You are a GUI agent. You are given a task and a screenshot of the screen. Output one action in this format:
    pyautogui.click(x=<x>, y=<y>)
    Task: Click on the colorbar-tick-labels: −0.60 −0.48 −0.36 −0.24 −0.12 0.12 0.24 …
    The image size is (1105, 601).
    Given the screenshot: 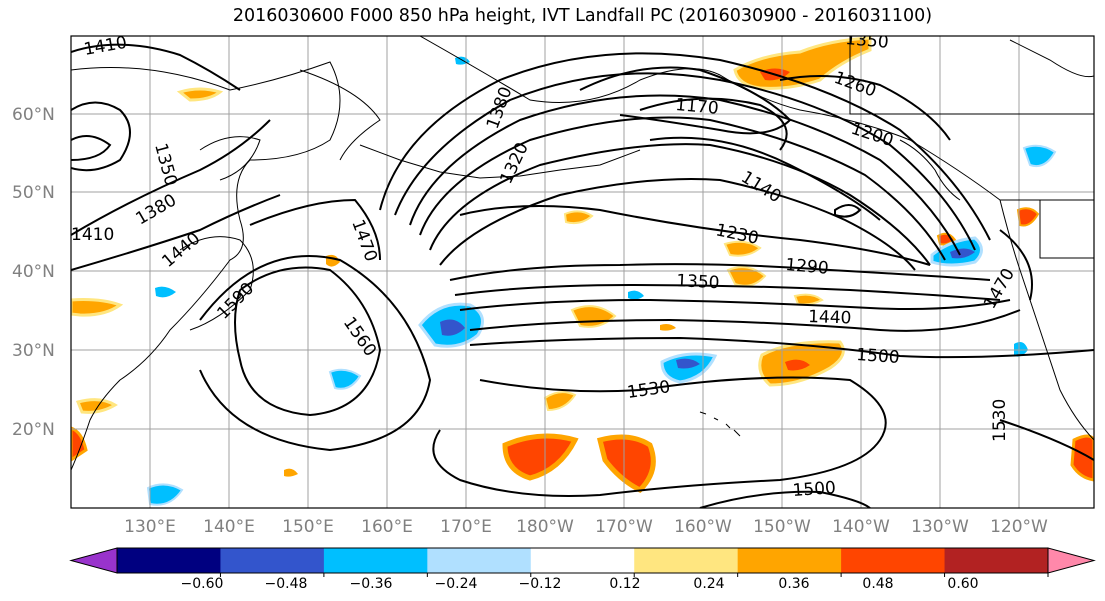 What is the action you would take?
    pyautogui.click(x=580, y=584)
    